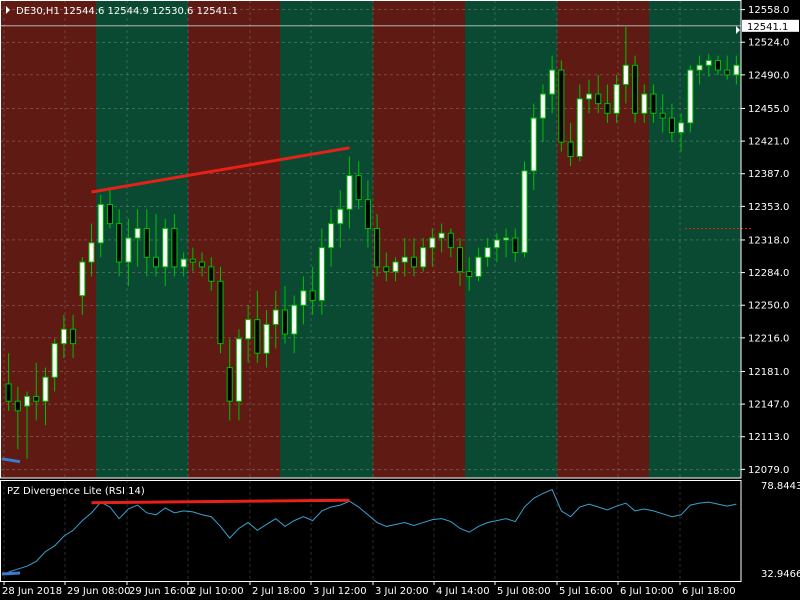 The width and height of the screenshot is (800, 600). What do you see at coordinates (768, 470) in the screenshot?
I see `y-tick-label: 12079.0` at bounding box center [768, 470].